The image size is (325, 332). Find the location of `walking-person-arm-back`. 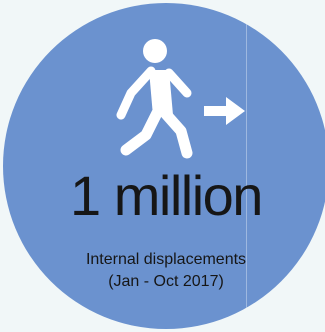

walking-person-arm-back is located at coordinates (136, 93).